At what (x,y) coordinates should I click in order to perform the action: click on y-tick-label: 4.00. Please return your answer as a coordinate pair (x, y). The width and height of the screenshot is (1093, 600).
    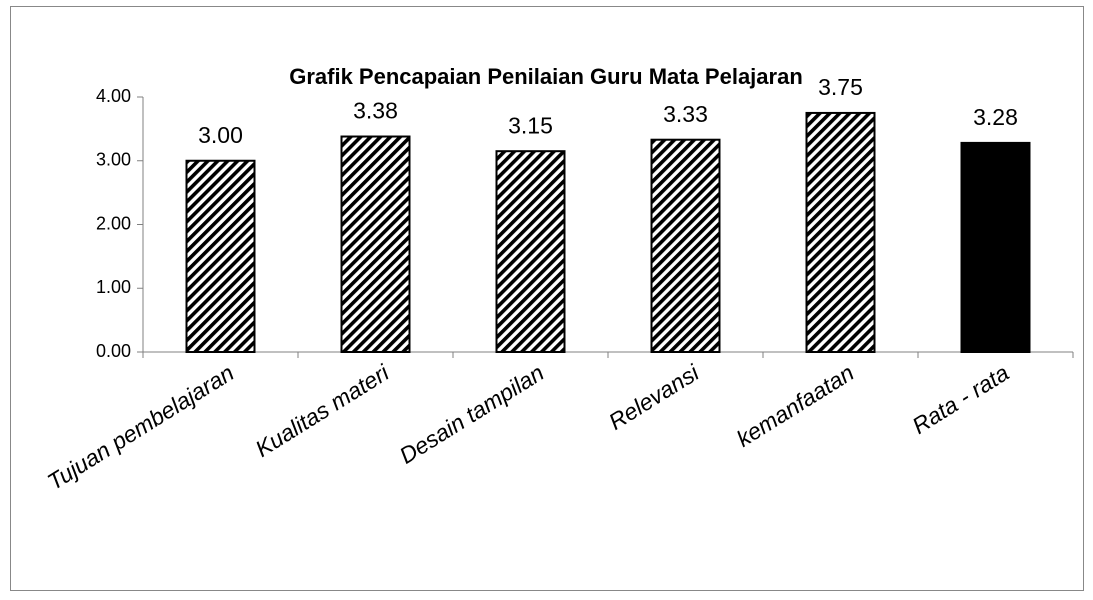
    Looking at the image, I should click on (113, 96).